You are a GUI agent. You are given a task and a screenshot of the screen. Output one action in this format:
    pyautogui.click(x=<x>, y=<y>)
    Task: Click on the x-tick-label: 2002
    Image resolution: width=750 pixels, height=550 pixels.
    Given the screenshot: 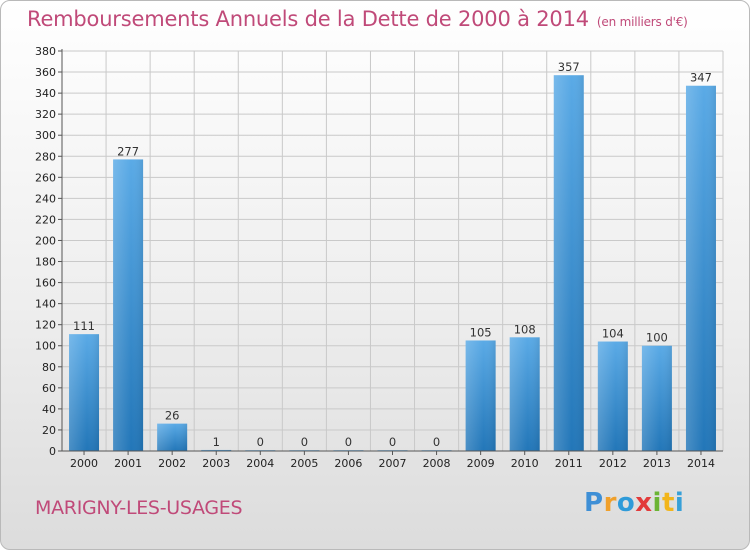 What is the action you would take?
    pyautogui.click(x=172, y=463)
    